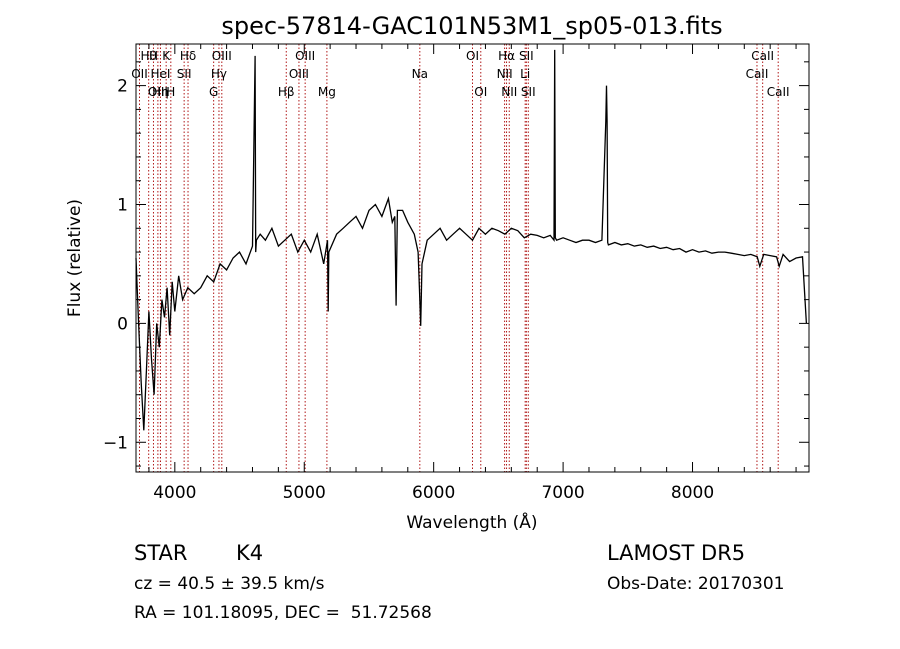  Describe the element at coordinates (75, 258) in the screenshot. I see `y-axis-label: Flux (relative)` at that location.